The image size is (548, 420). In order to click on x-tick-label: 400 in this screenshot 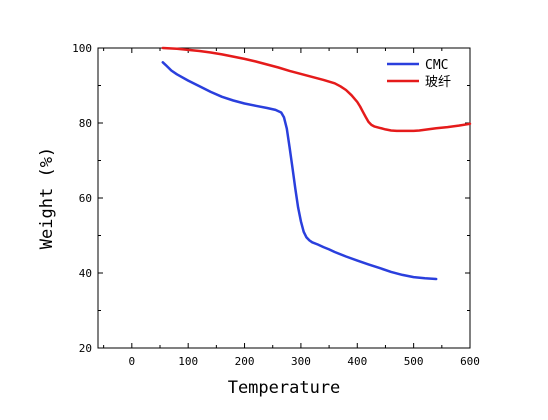, I will do `click(357, 361)`.